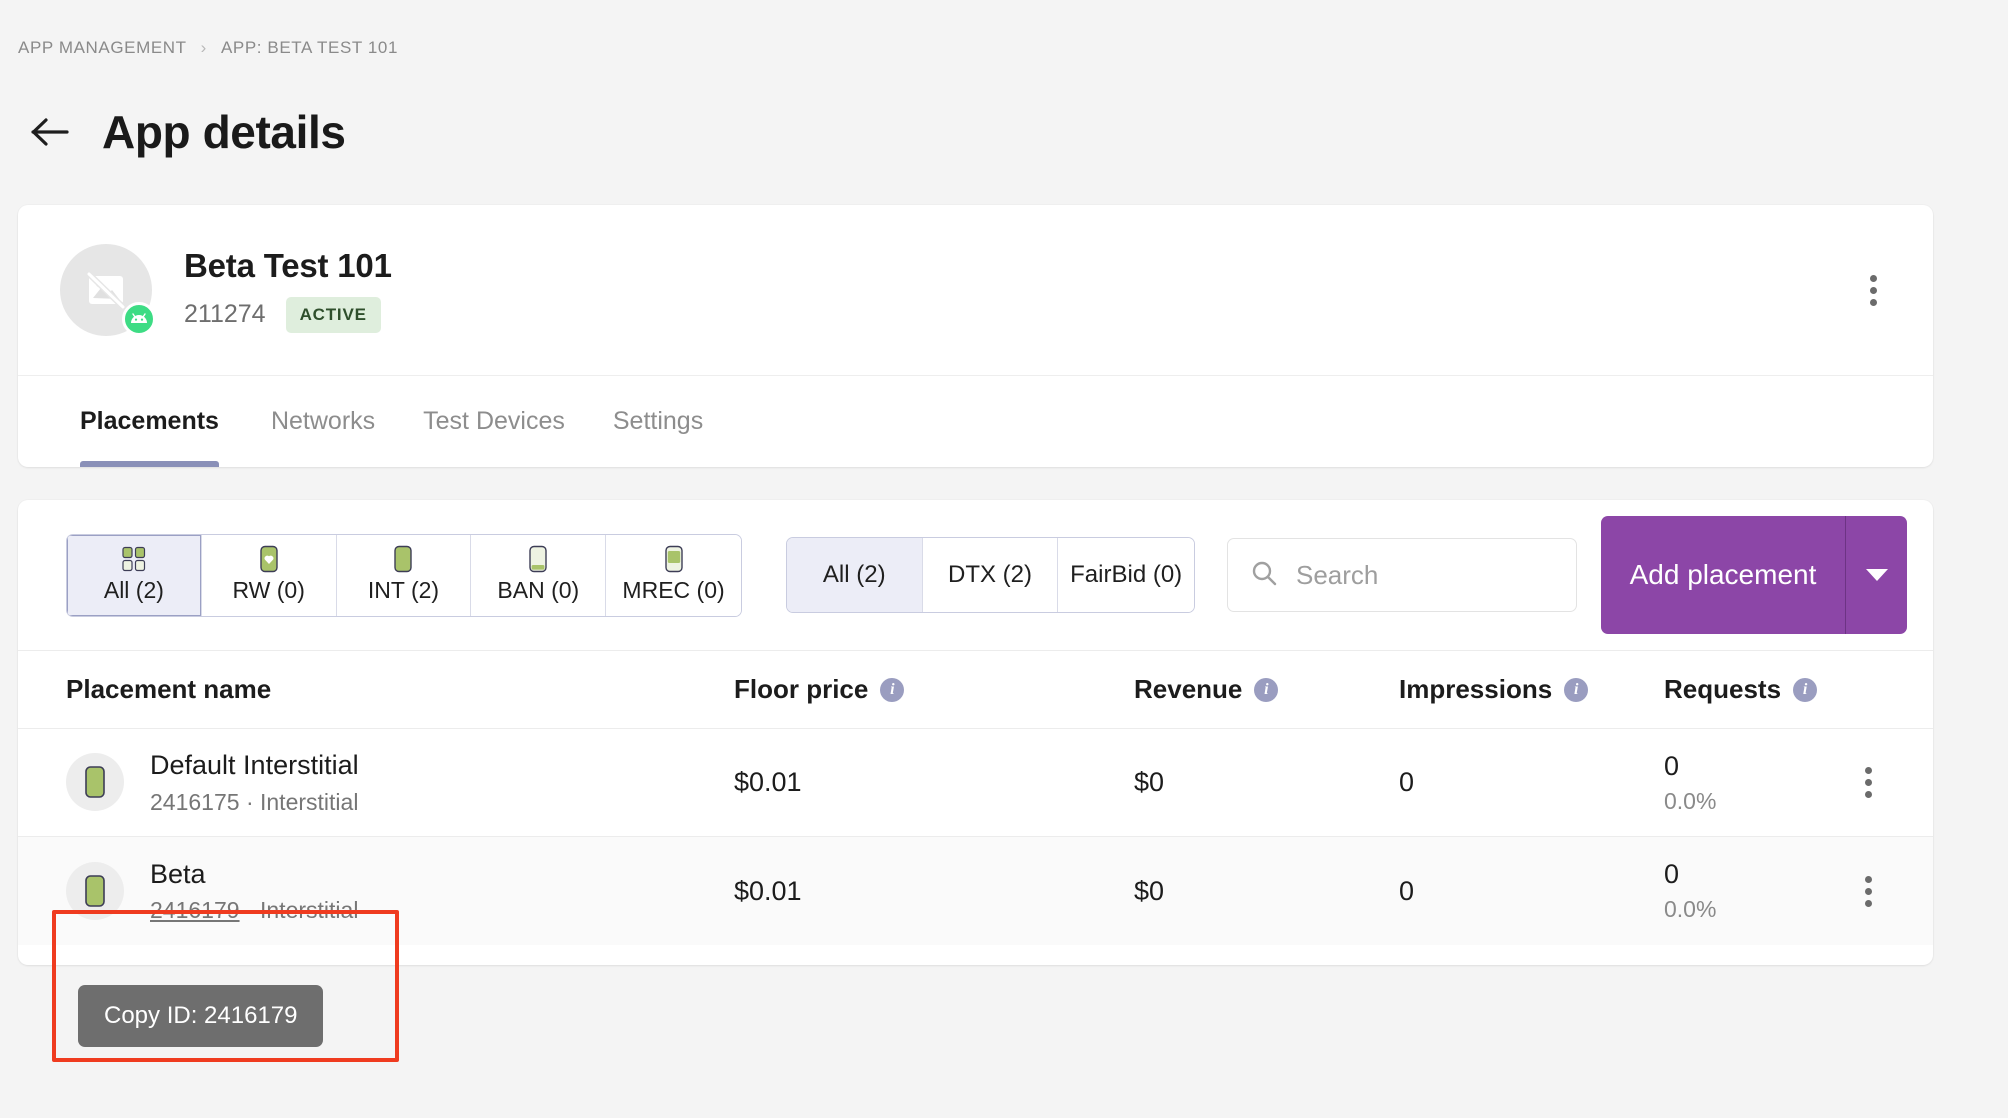  I want to click on format-filter-group: All (2) RW (0), so click(404, 575).